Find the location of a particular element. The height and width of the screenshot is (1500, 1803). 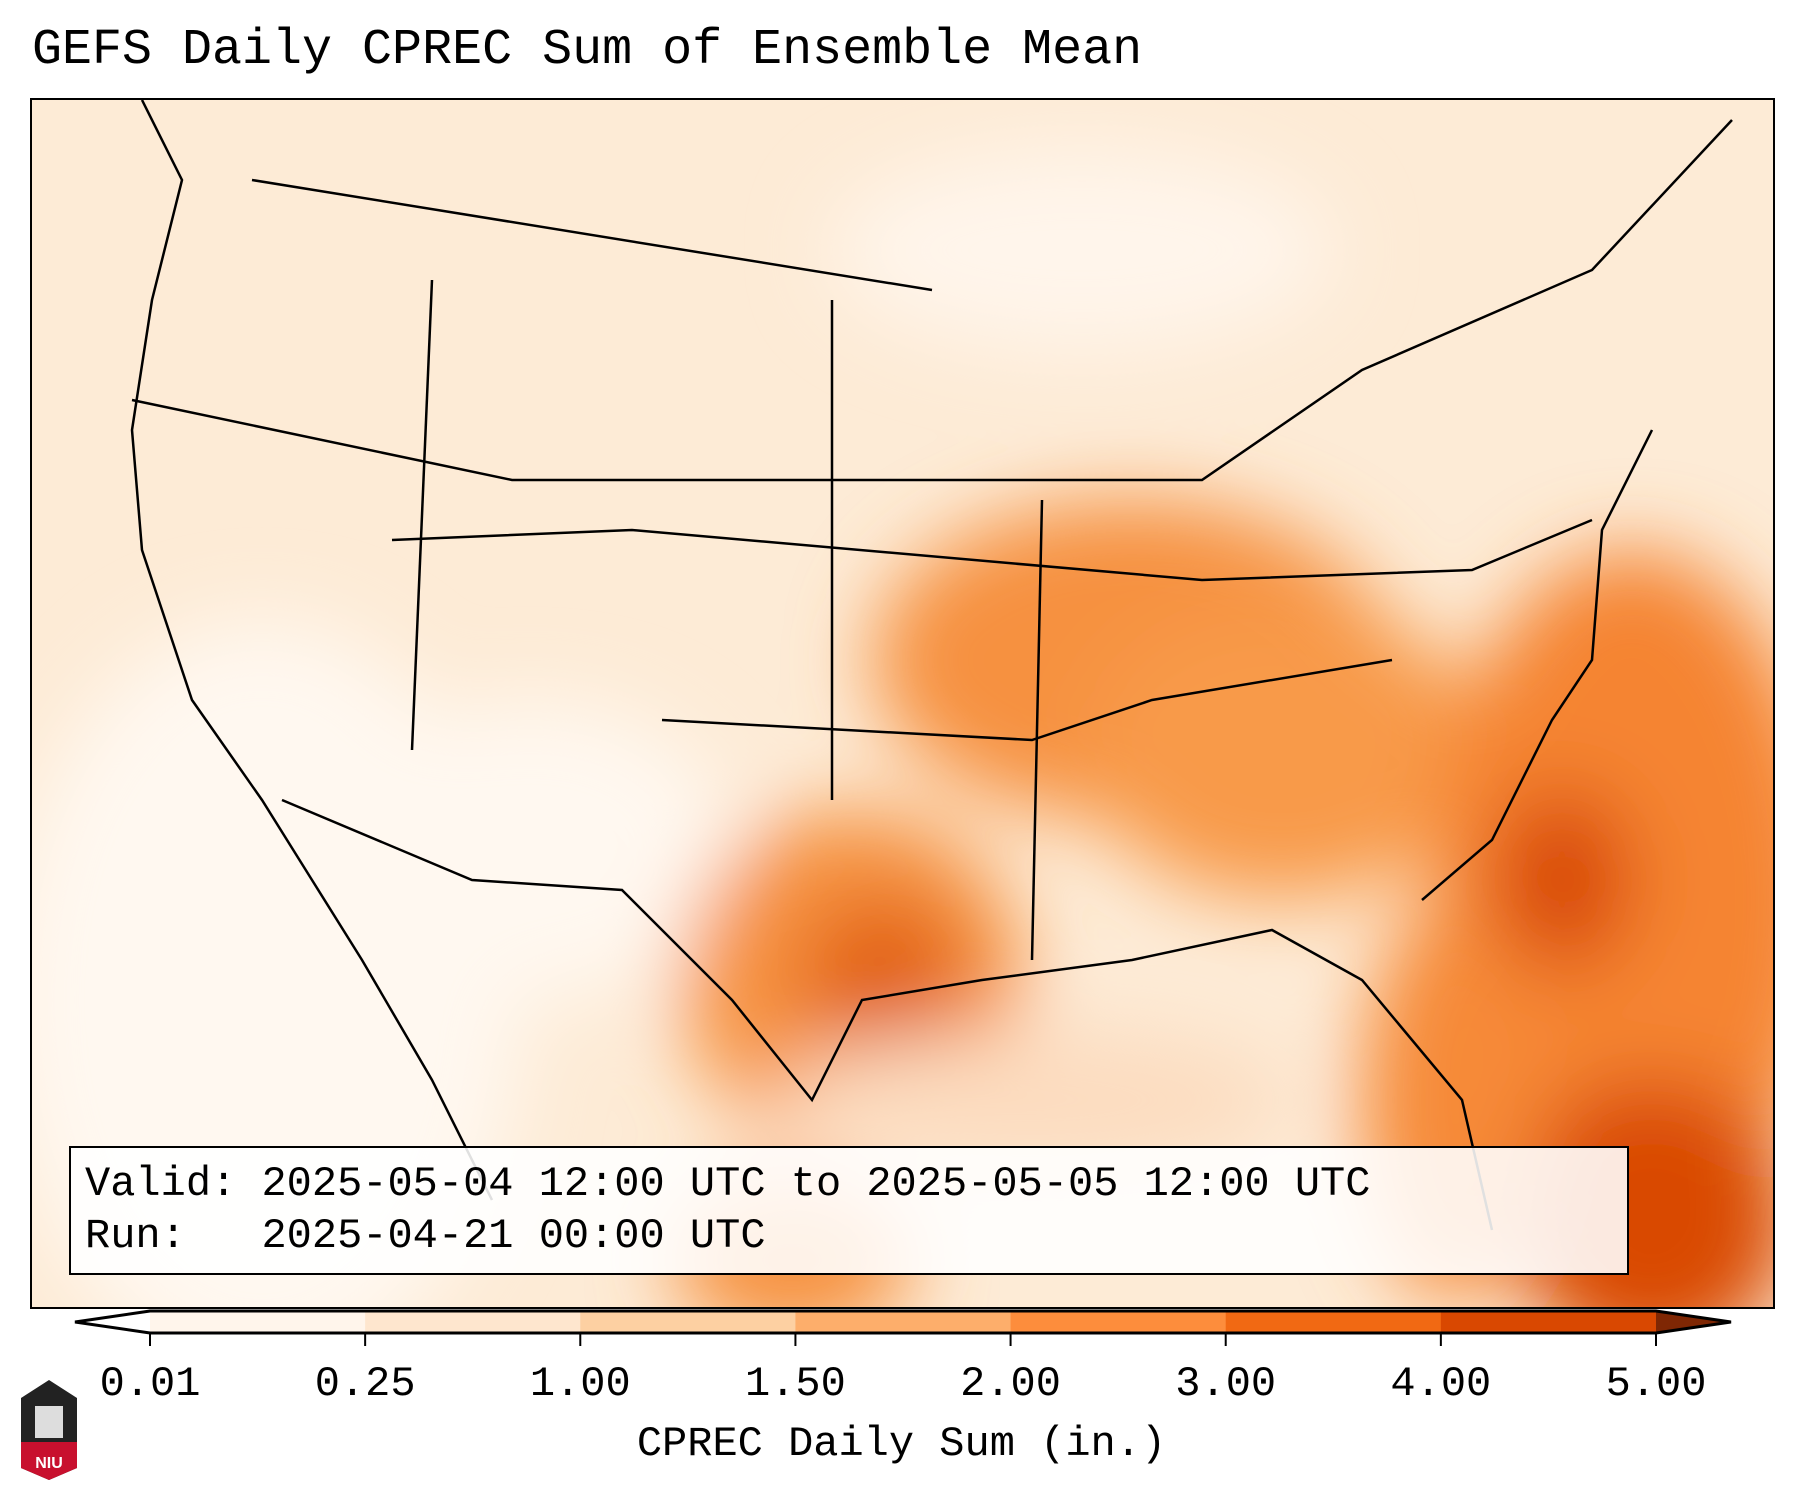

colorbar-tick-label: 3.00 is located at coordinates (1226, 1384).